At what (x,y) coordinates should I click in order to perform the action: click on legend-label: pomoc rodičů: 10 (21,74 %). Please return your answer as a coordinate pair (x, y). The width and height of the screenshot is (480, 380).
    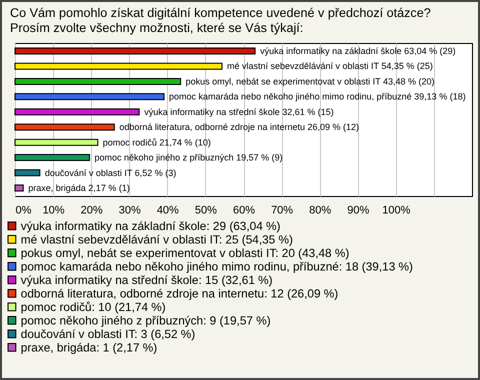
    Looking at the image, I should click on (93, 307).